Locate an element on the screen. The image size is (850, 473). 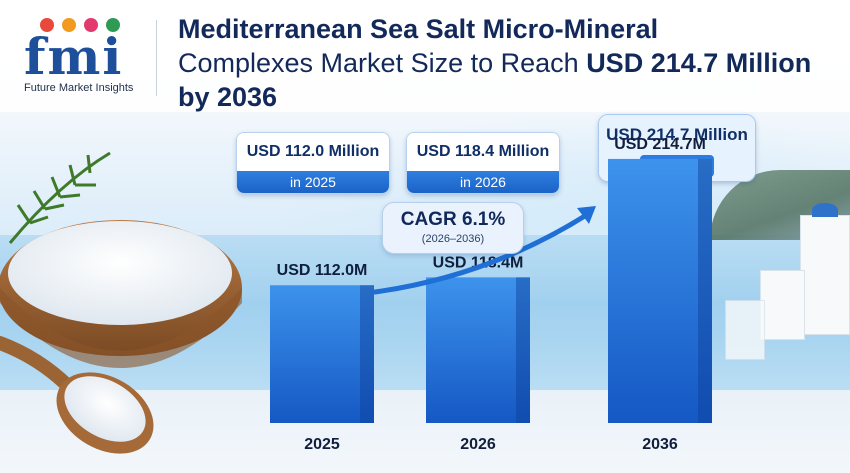
callout-period: in 2026 is located at coordinates (483, 182).